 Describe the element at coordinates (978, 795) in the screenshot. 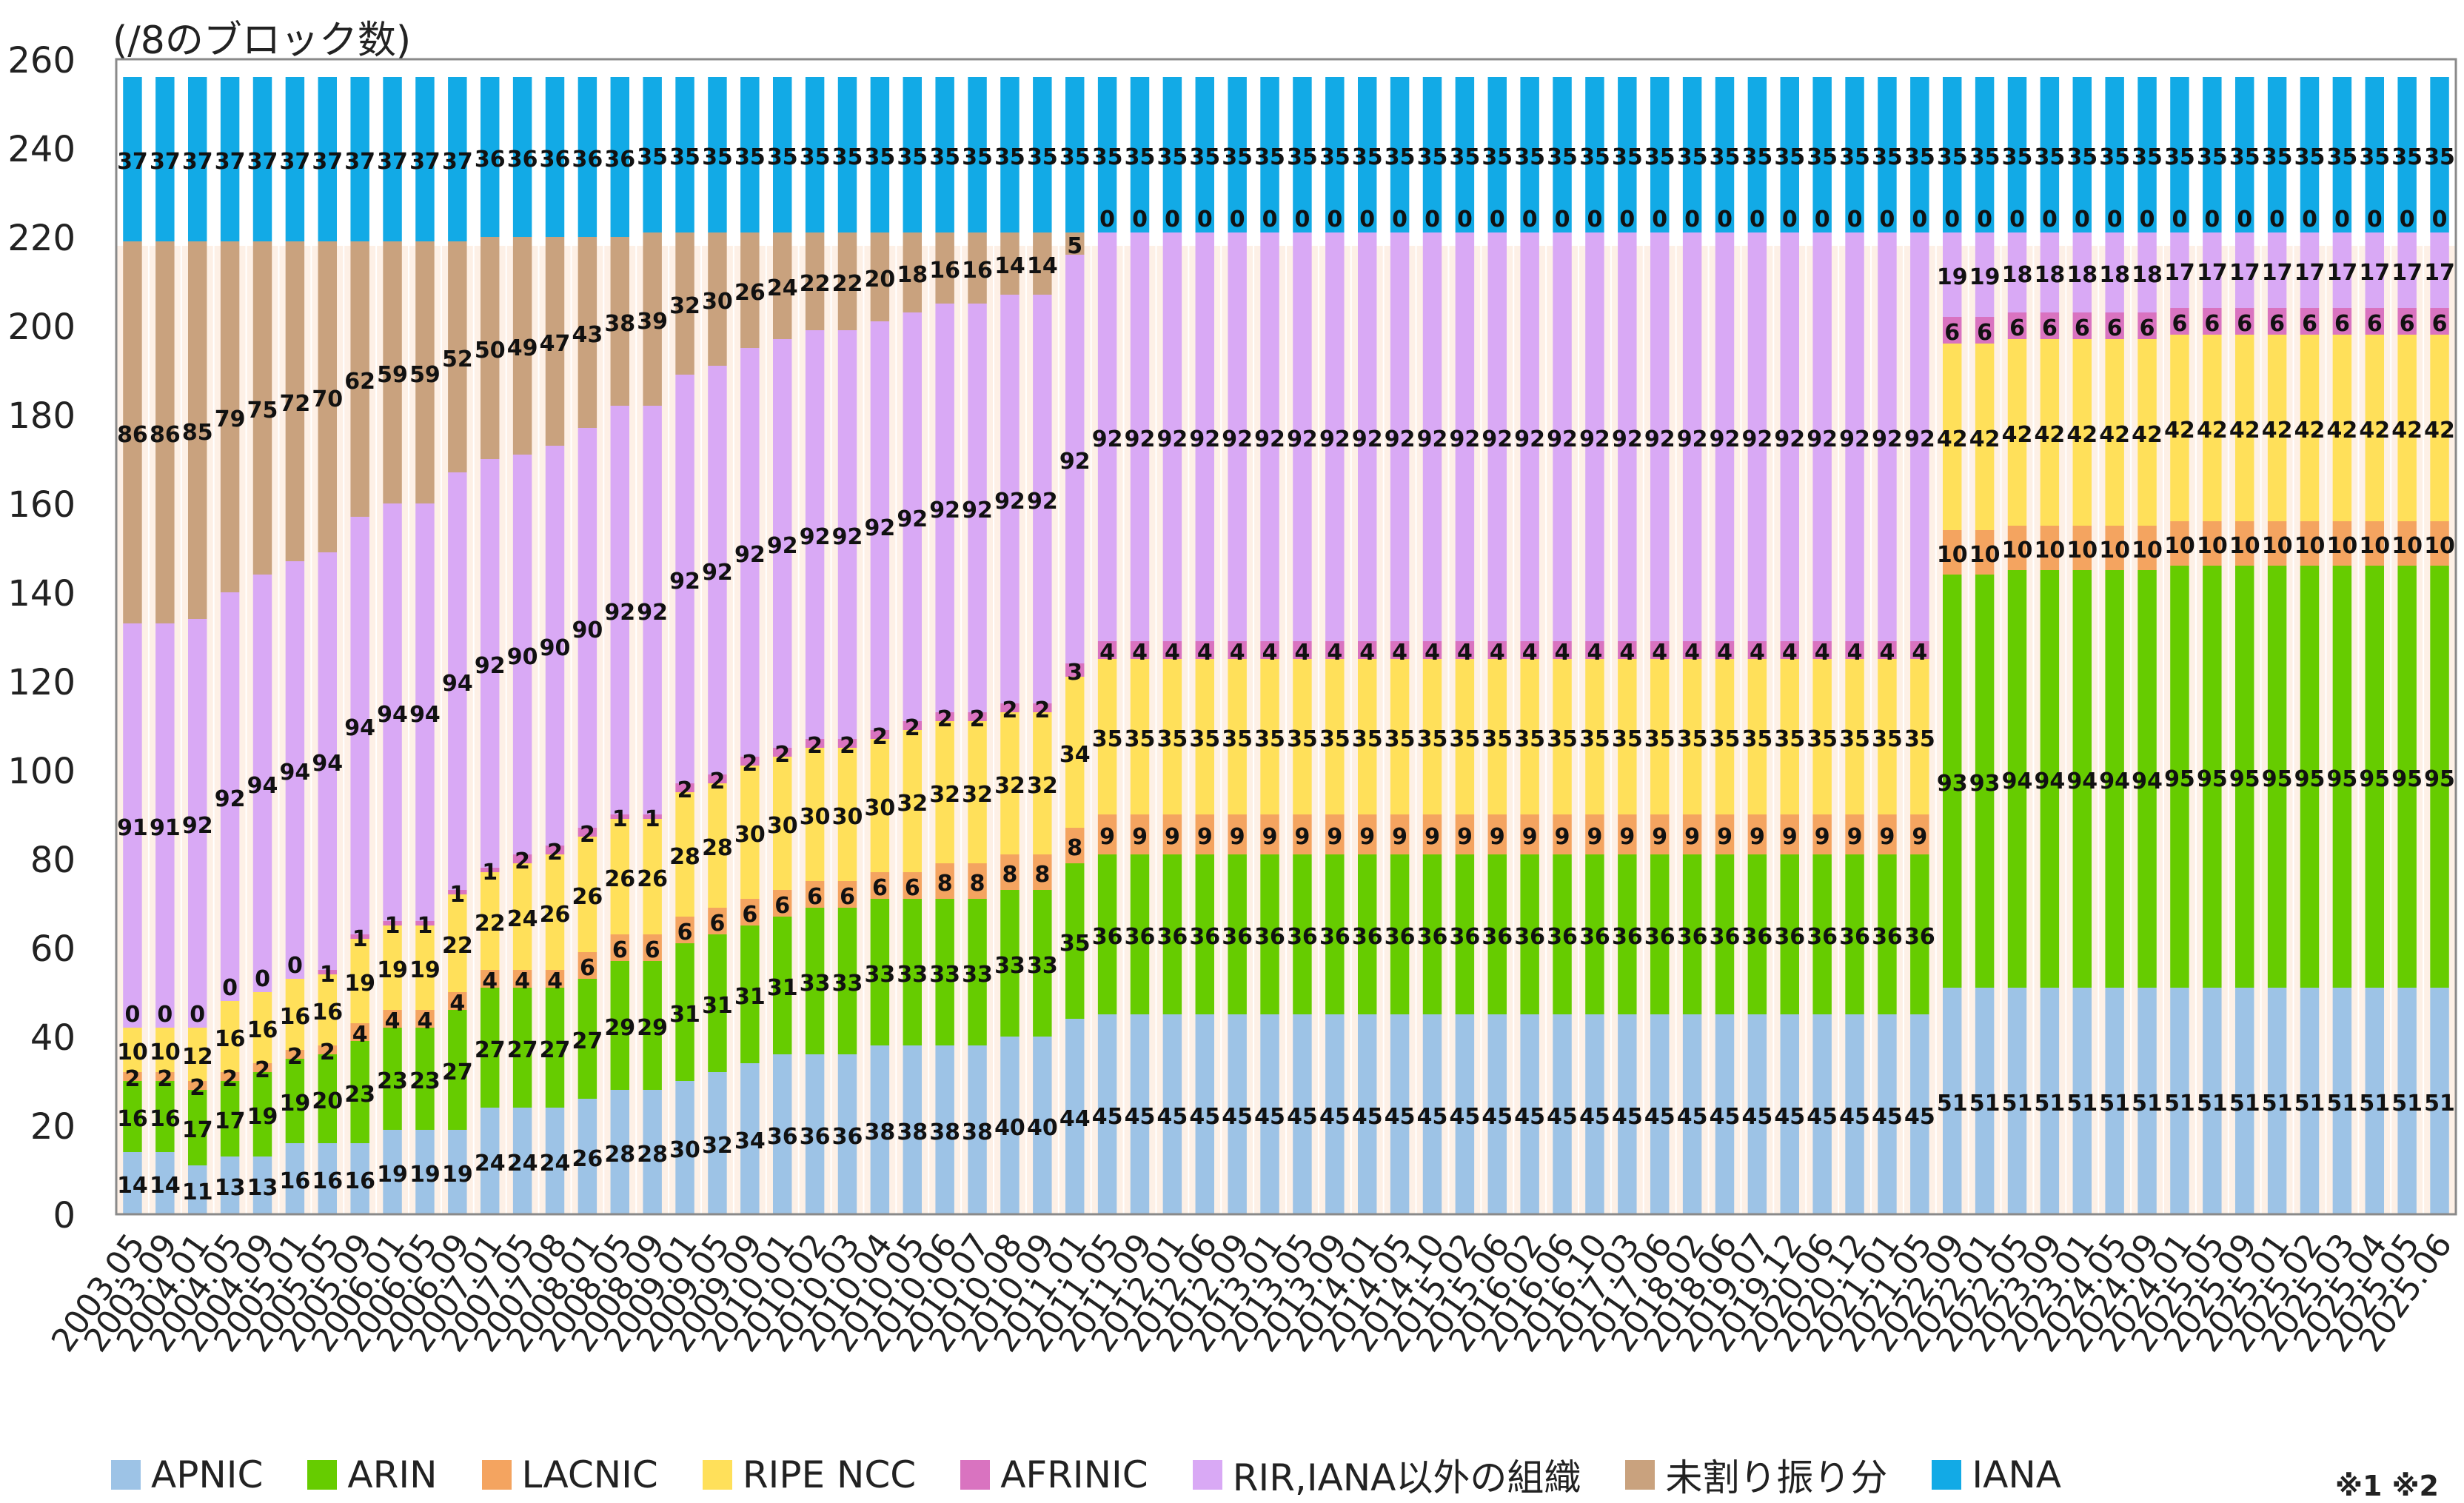

I see `data-label: 32` at that location.